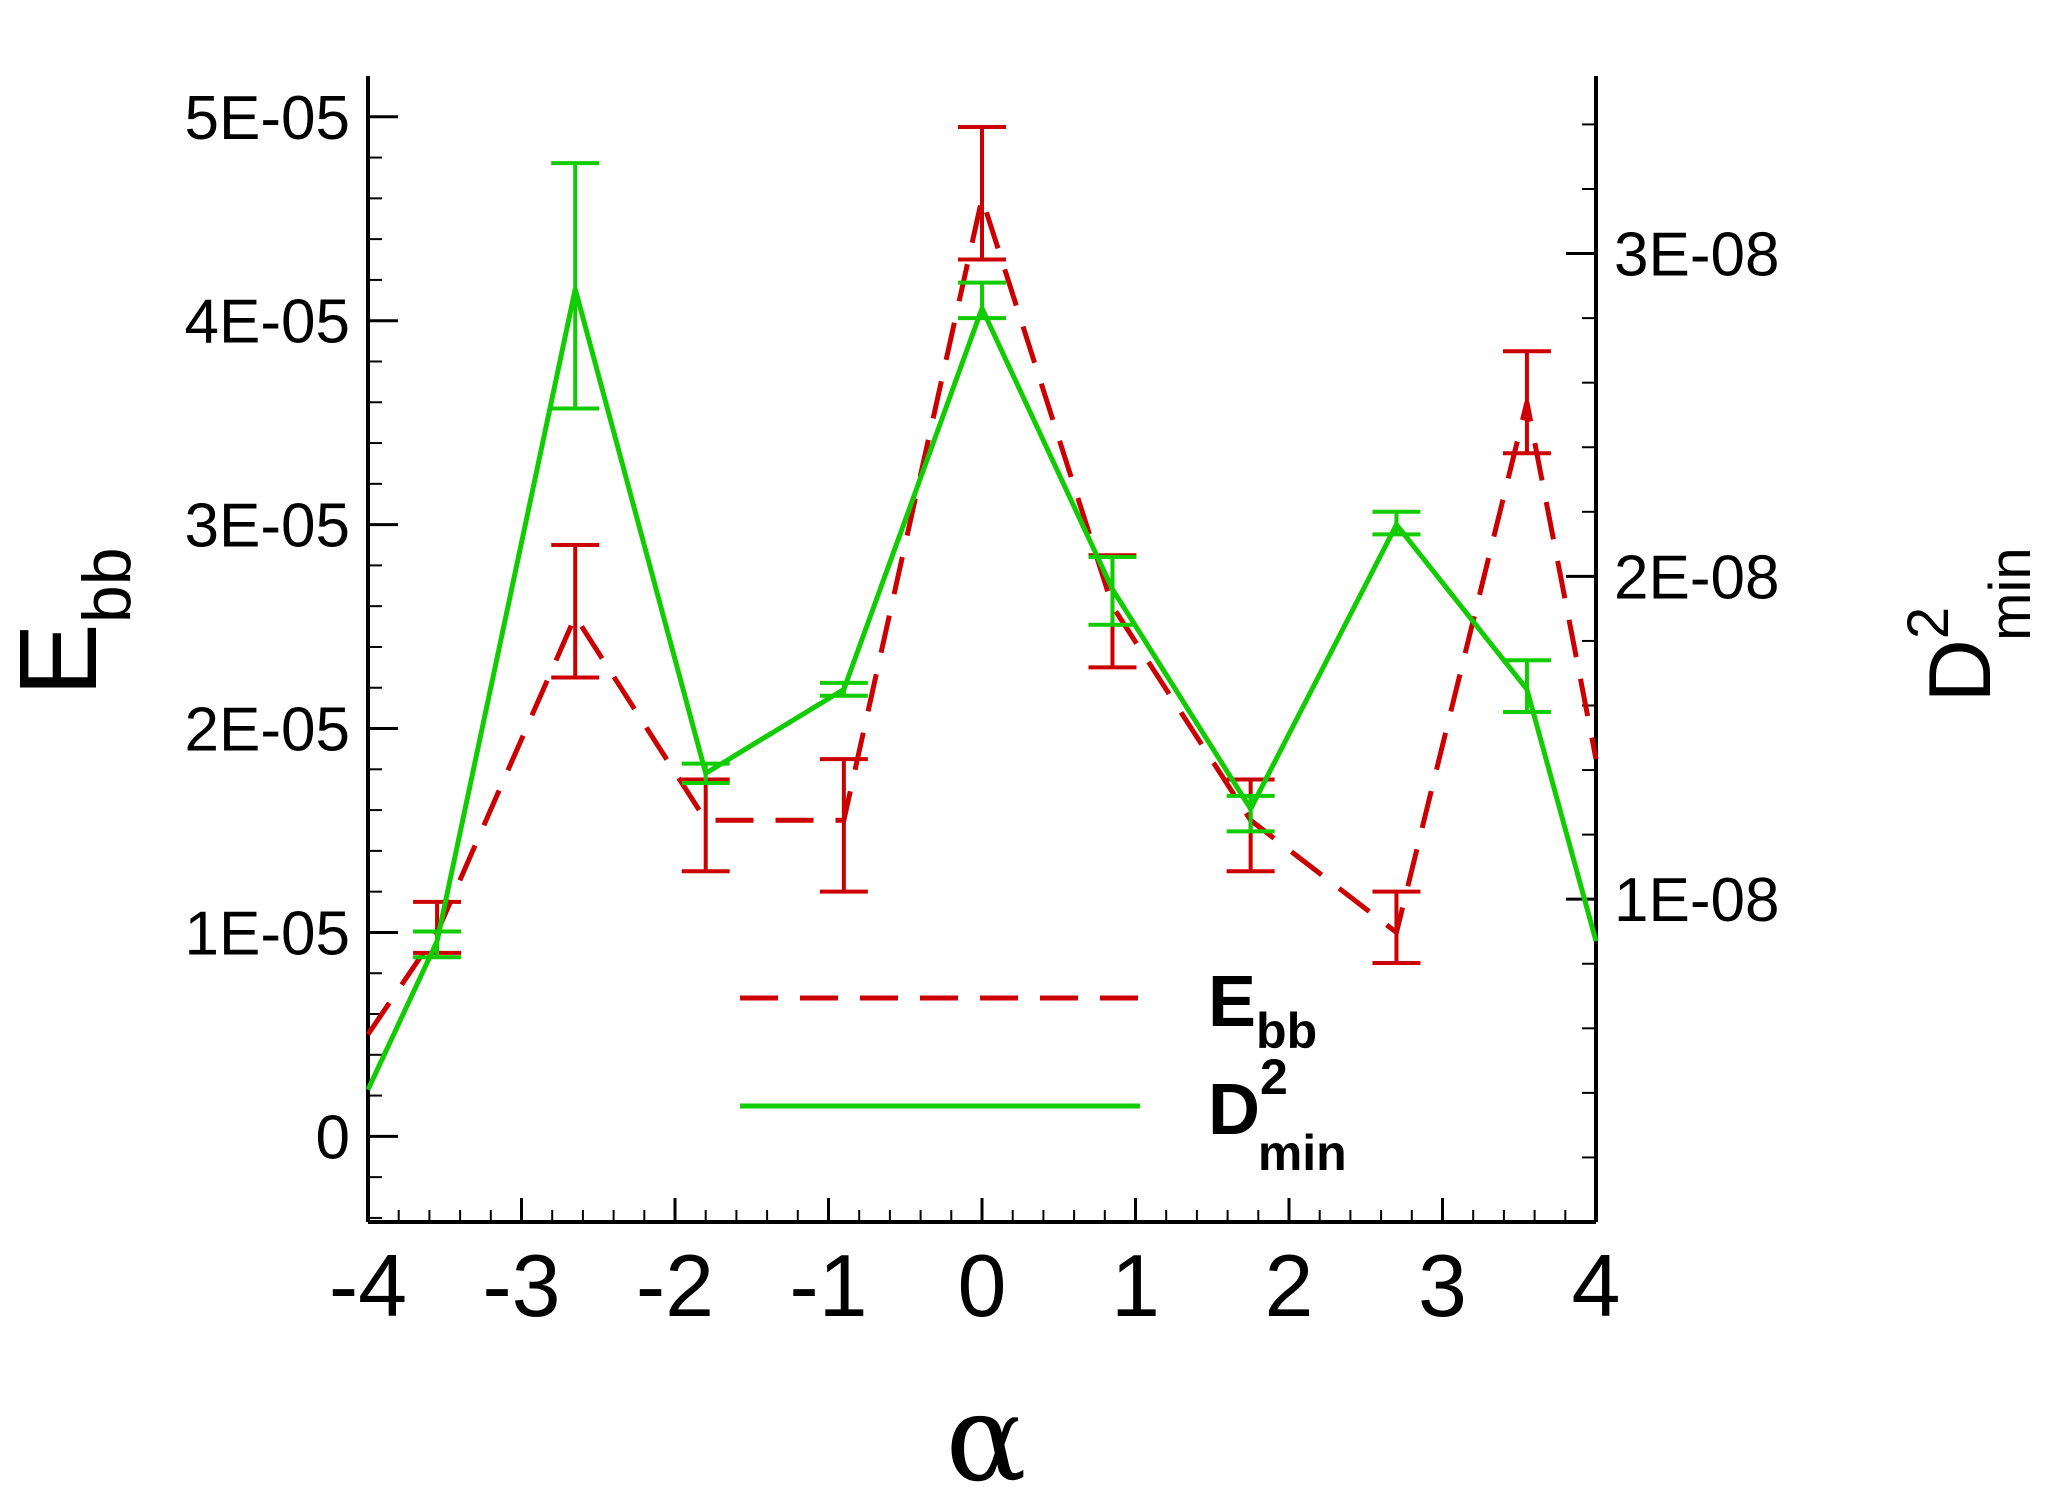 The width and height of the screenshot is (2048, 1490). Describe the element at coordinates (828, 1285) in the screenshot. I see `x-tick-label: -1` at that location.